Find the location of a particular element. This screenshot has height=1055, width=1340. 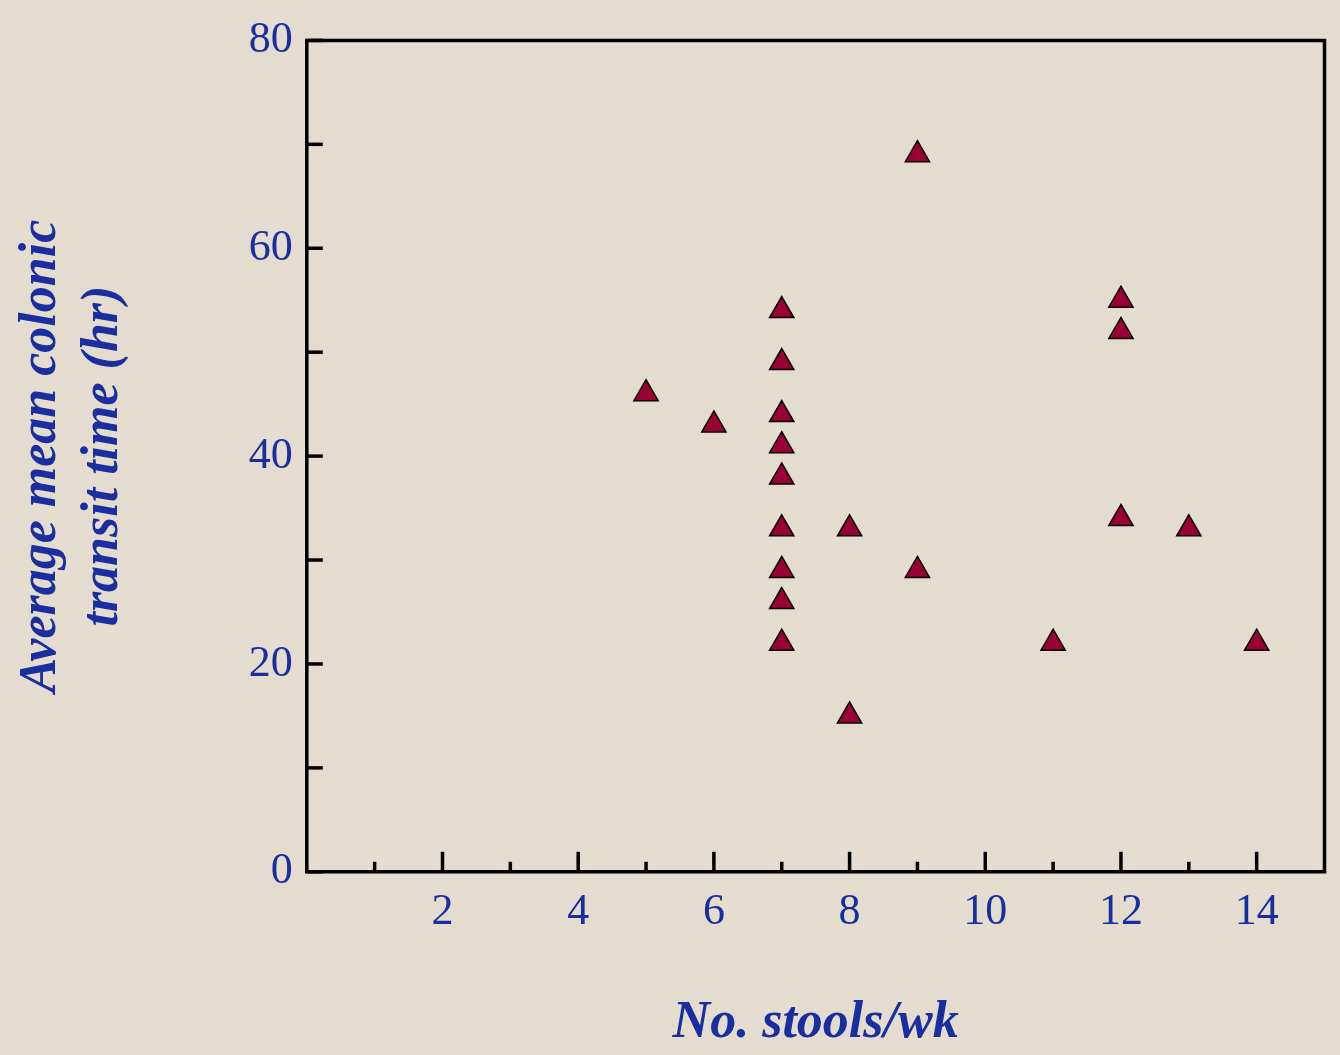

x-tick-label: 8 is located at coordinates (849, 909).